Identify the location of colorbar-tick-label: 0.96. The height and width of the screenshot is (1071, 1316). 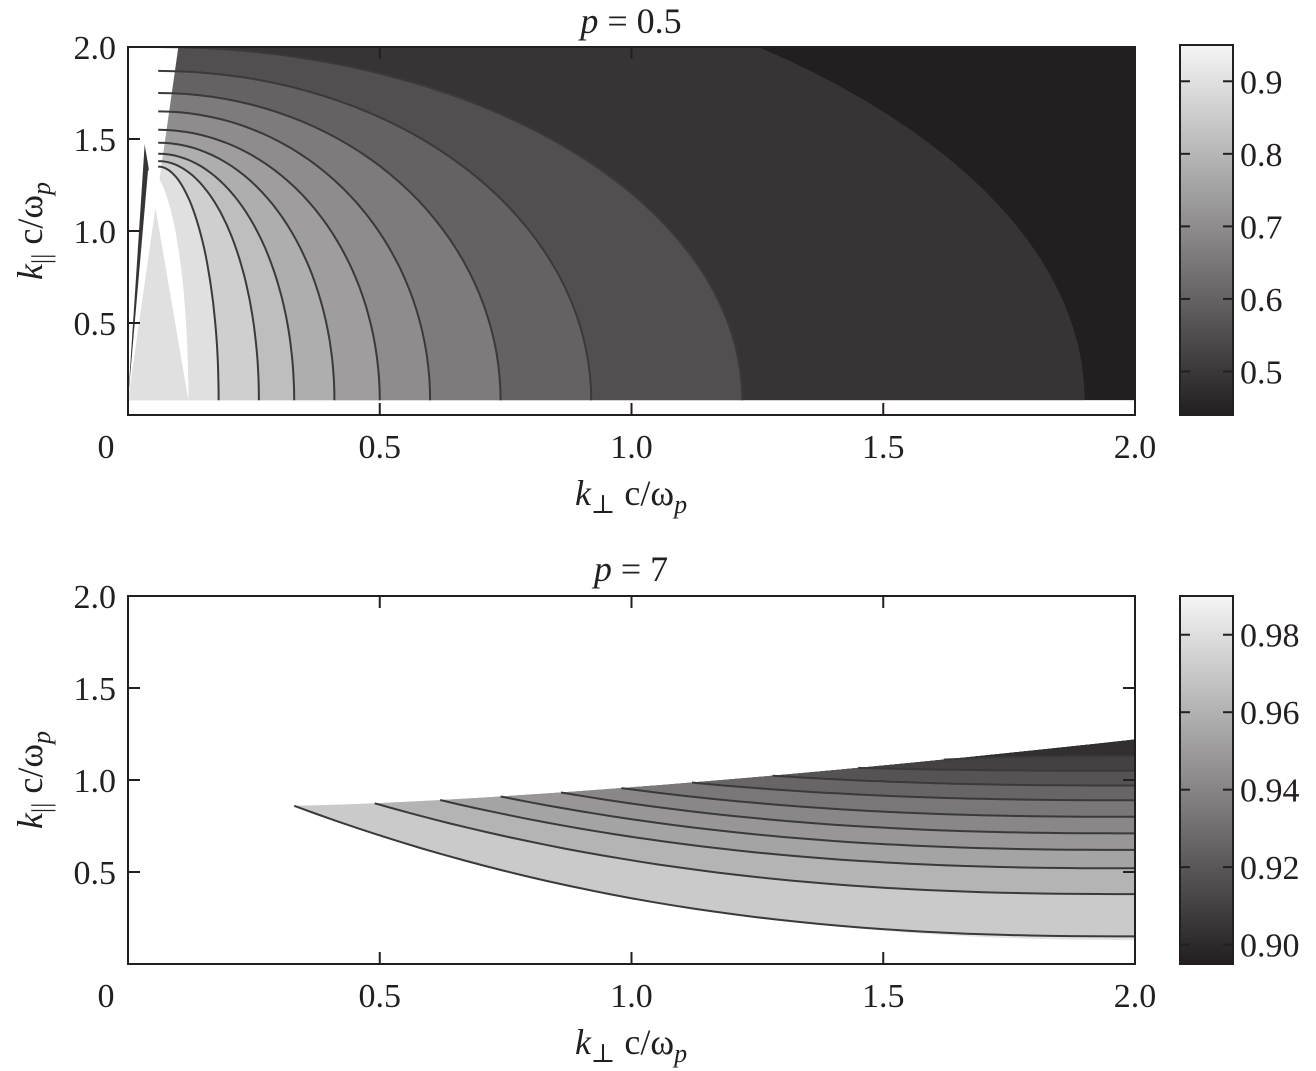
(1270, 713).